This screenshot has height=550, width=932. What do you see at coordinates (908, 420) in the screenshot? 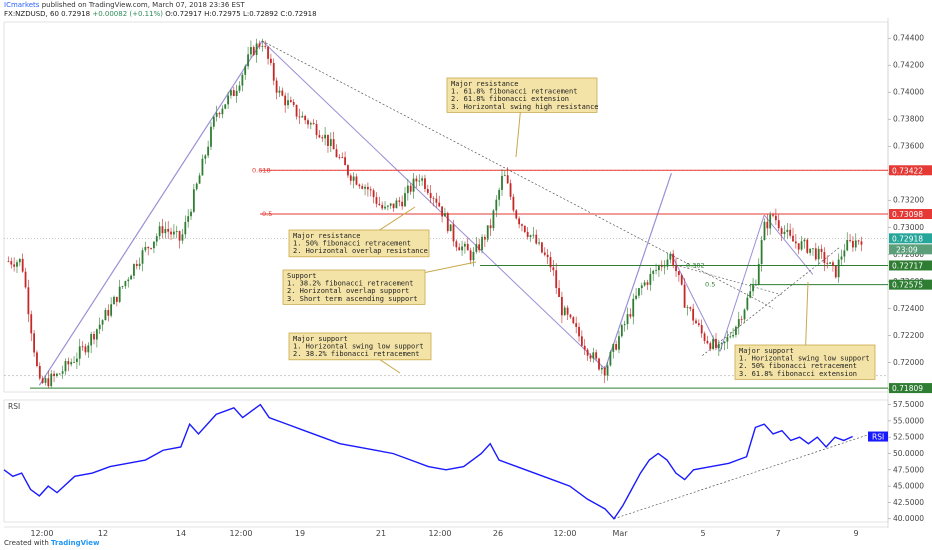
I see `rsi-tick-label: 55.0000` at bounding box center [908, 420].